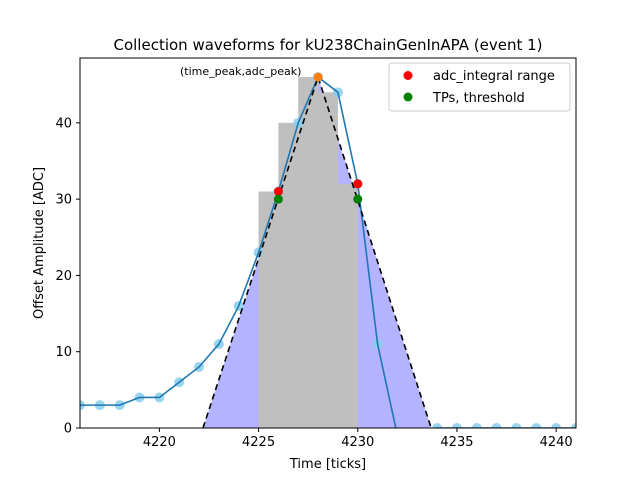  What do you see at coordinates (494, 76) in the screenshot?
I see `legend-label-adc-integral-range: adc_integral range` at bounding box center [494, 76].